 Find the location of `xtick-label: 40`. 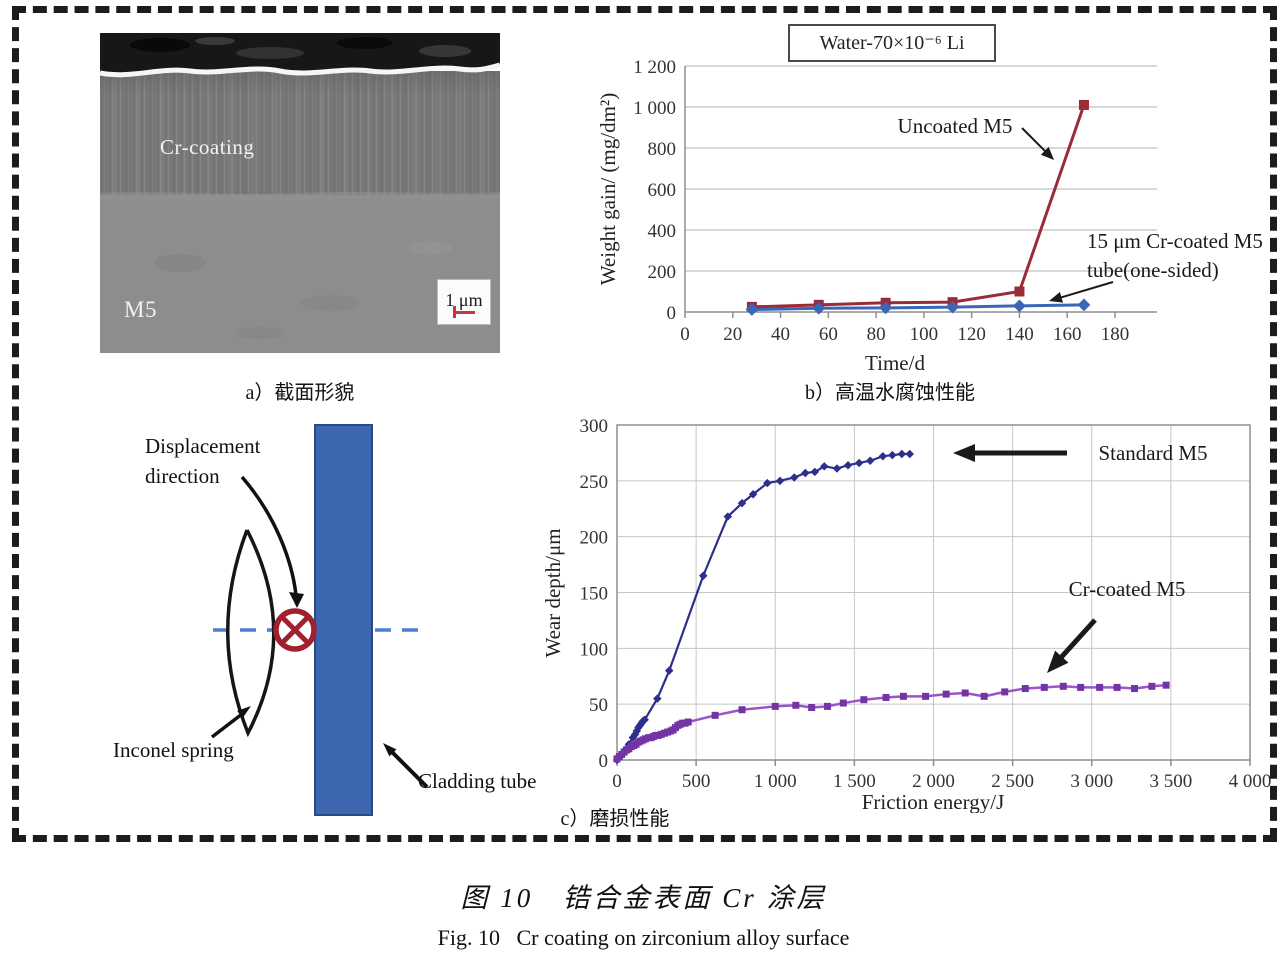

xtick-label: 40 is located at coordinates (780, 334).